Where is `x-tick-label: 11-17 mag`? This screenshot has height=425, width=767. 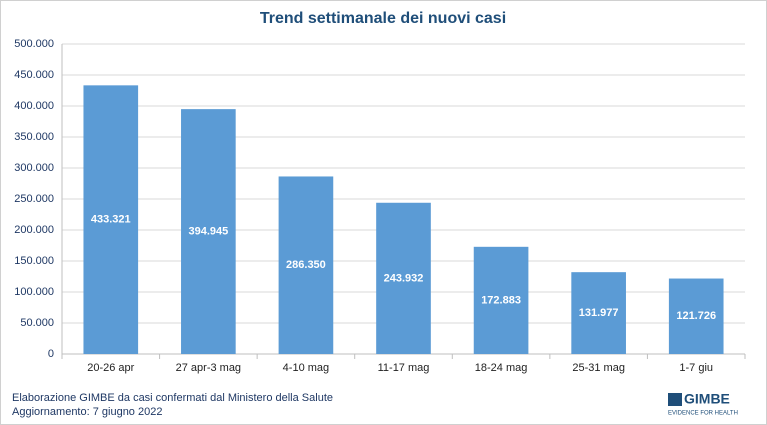
x-tick-label: 11-17 mag is located at coordinates (404, 368).